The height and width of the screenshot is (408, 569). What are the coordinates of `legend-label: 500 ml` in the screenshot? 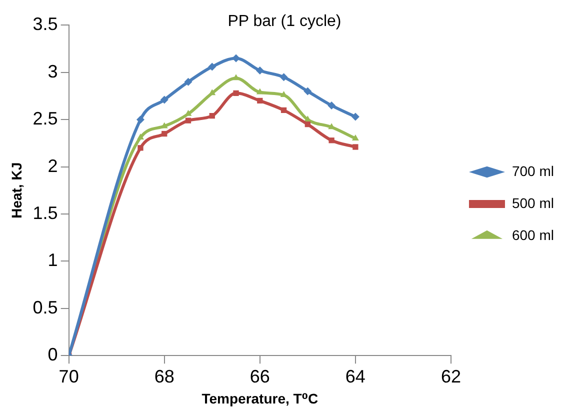 It's located at (533, 202).